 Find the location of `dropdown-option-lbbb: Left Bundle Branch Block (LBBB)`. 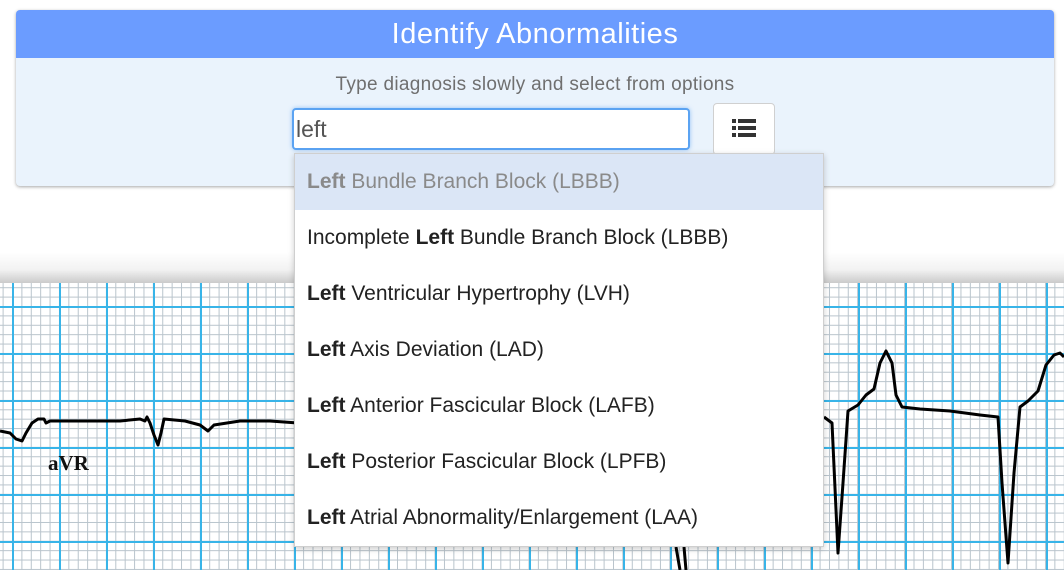

dropdown-option-lbbb: Left Bundle Branch Block (LBBB) is located at coordinates (559, 182).